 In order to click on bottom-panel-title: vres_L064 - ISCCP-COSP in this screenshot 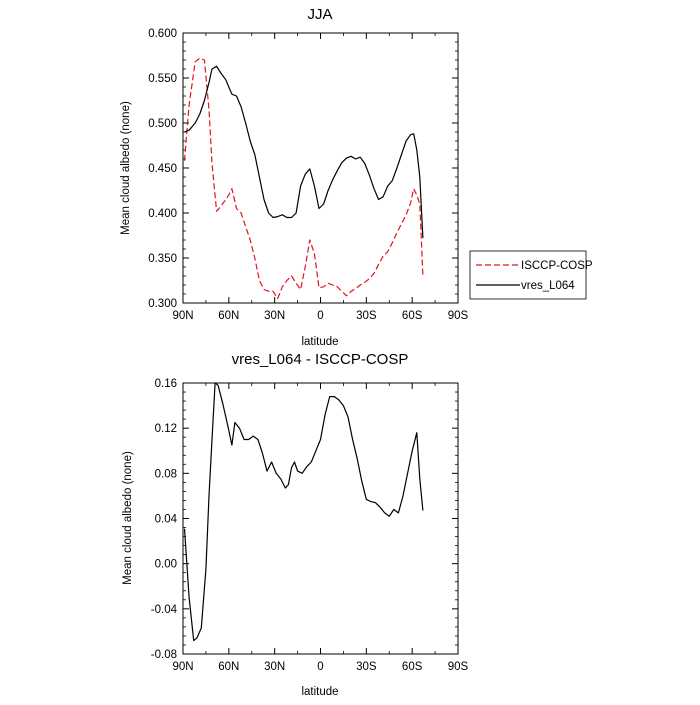, I will do `click(320, 359)`.